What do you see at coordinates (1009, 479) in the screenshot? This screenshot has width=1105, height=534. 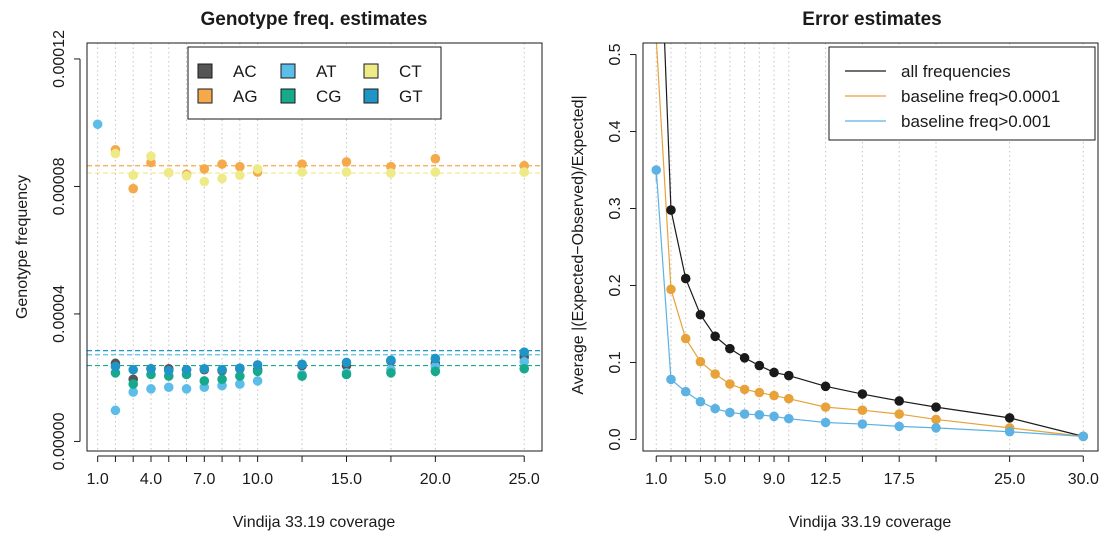 I see `right-x-tick-label: 25.0` at bounding box center [1009, 479].